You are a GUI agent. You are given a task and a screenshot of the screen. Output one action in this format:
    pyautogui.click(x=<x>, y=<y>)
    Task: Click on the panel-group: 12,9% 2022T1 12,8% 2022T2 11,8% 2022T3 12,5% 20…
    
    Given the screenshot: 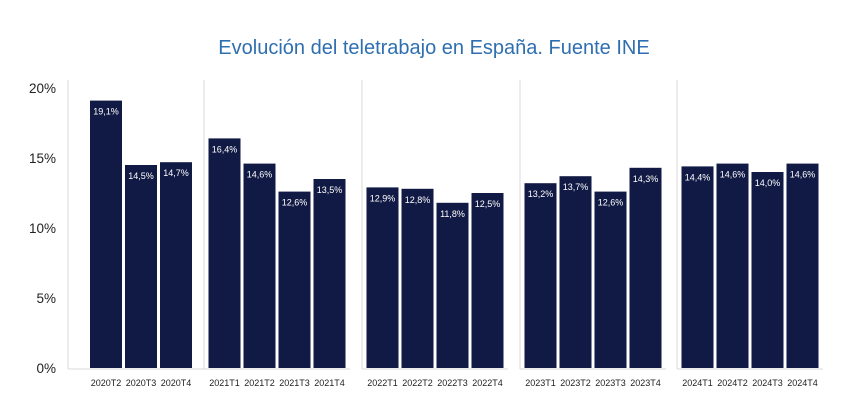 What is the action you would take?
    pyautogui.click(x=434, y=234)
    